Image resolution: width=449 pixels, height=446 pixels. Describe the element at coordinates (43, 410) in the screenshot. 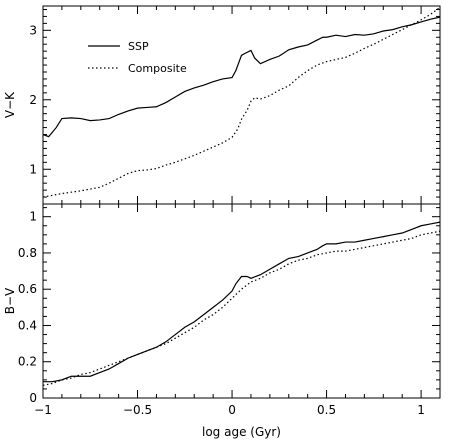

I see `x-tick-label: −1` at that location.